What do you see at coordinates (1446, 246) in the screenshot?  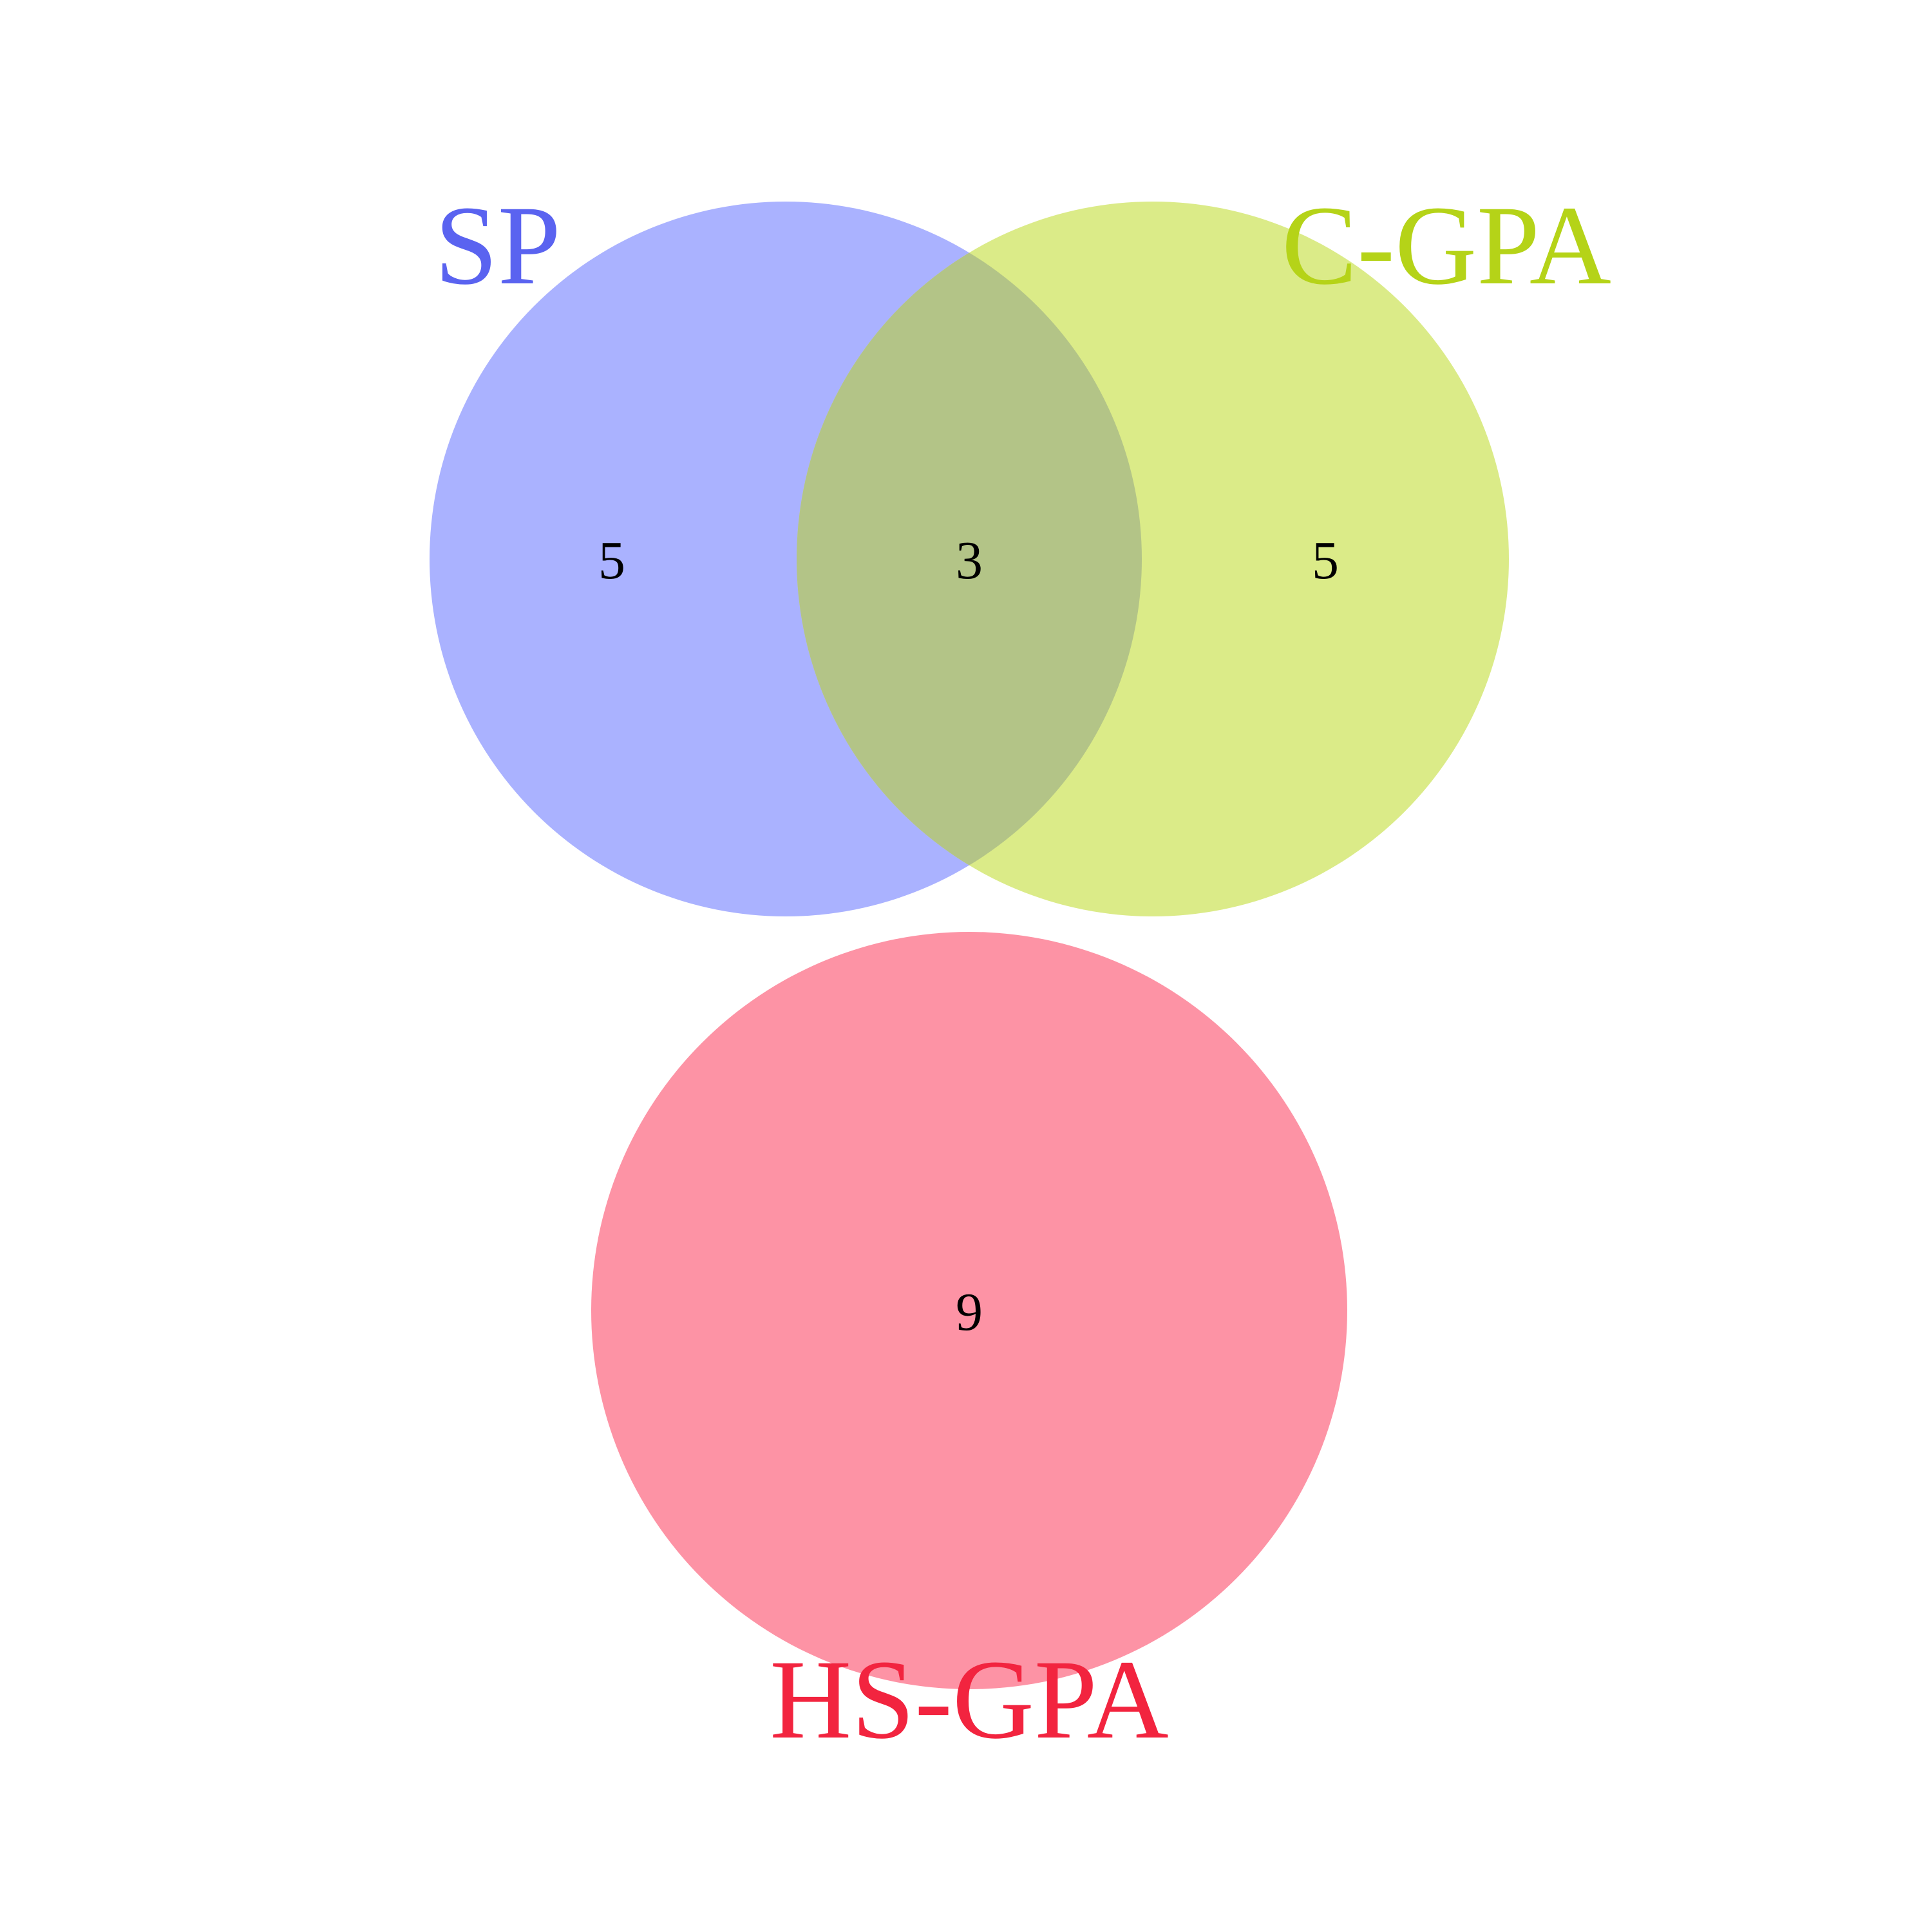 I see `cgpa-set-label: C-GPA` at bounding box center [1446, 246].